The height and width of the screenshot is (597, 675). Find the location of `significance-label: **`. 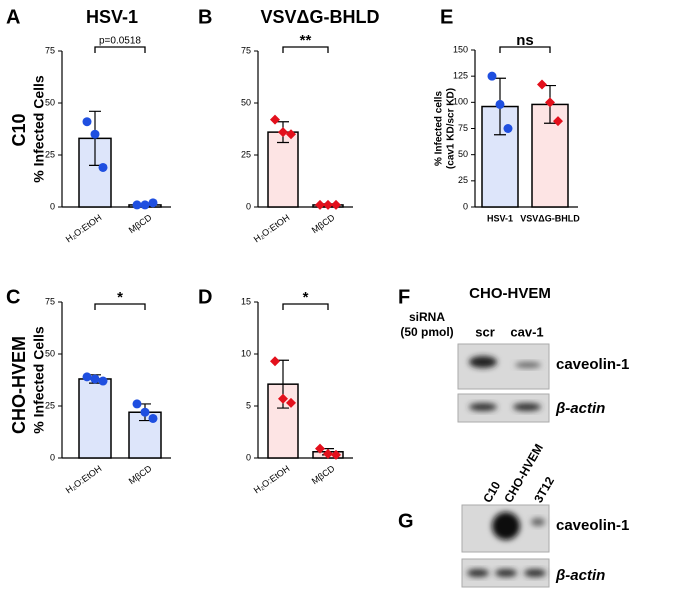

significance-label: ** is located at coordinates (306, 40).